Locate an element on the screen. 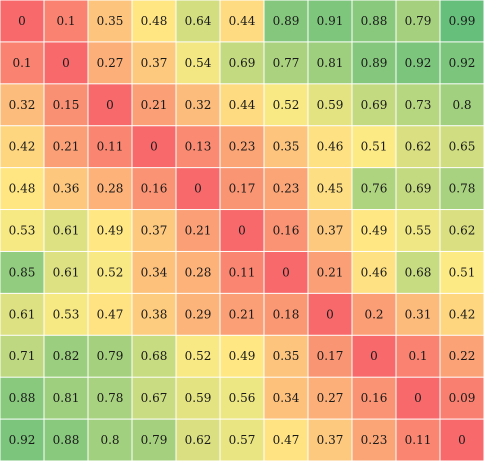 This screenshot has width=484, height=461. heatmap-cell-r10-c2 is located at coordinates (110, 440).